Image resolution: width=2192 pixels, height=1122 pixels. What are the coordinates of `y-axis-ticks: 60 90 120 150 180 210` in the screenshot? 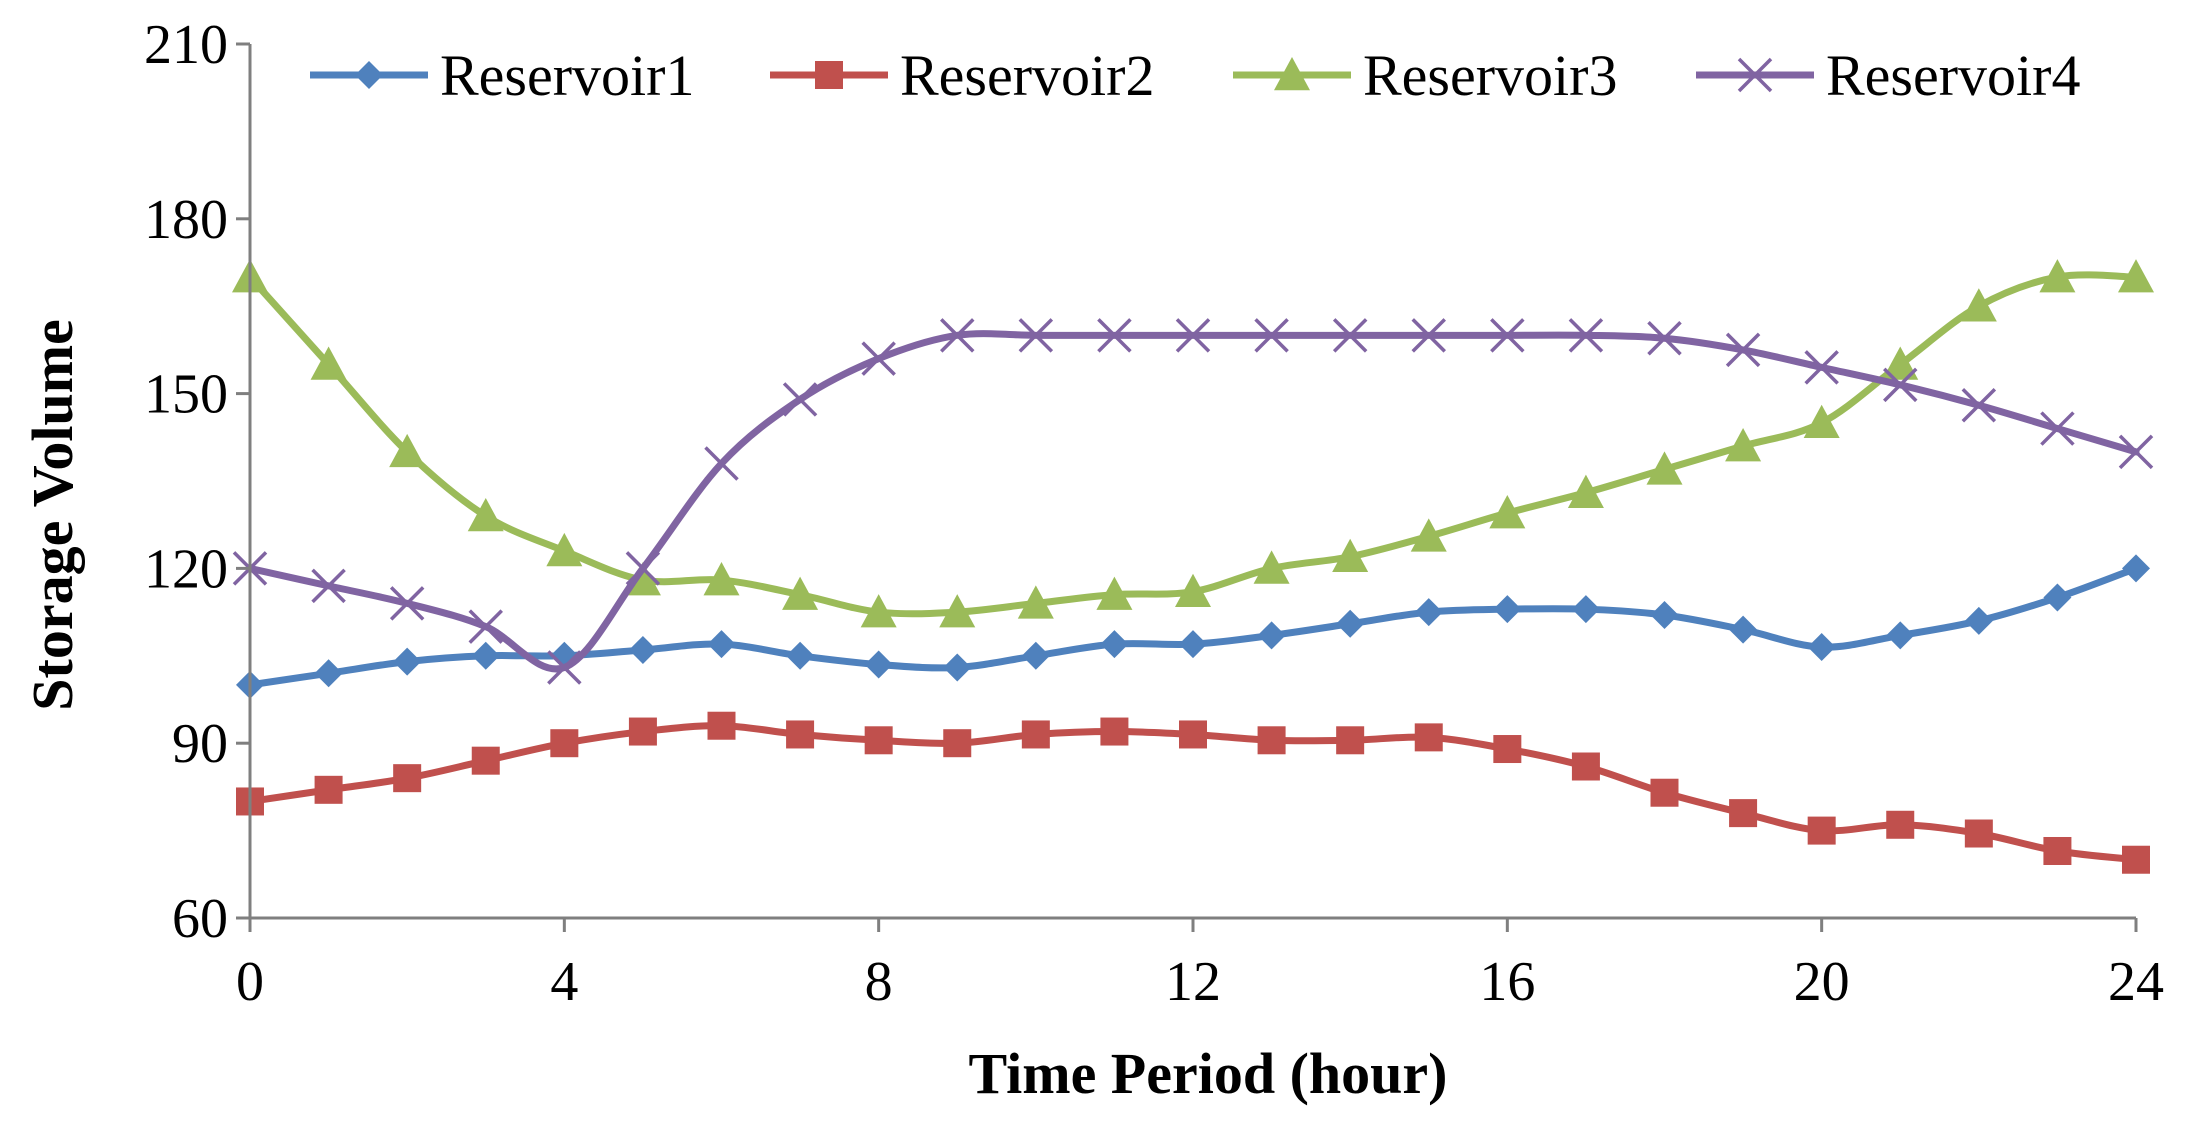 It's located at (197, 482).